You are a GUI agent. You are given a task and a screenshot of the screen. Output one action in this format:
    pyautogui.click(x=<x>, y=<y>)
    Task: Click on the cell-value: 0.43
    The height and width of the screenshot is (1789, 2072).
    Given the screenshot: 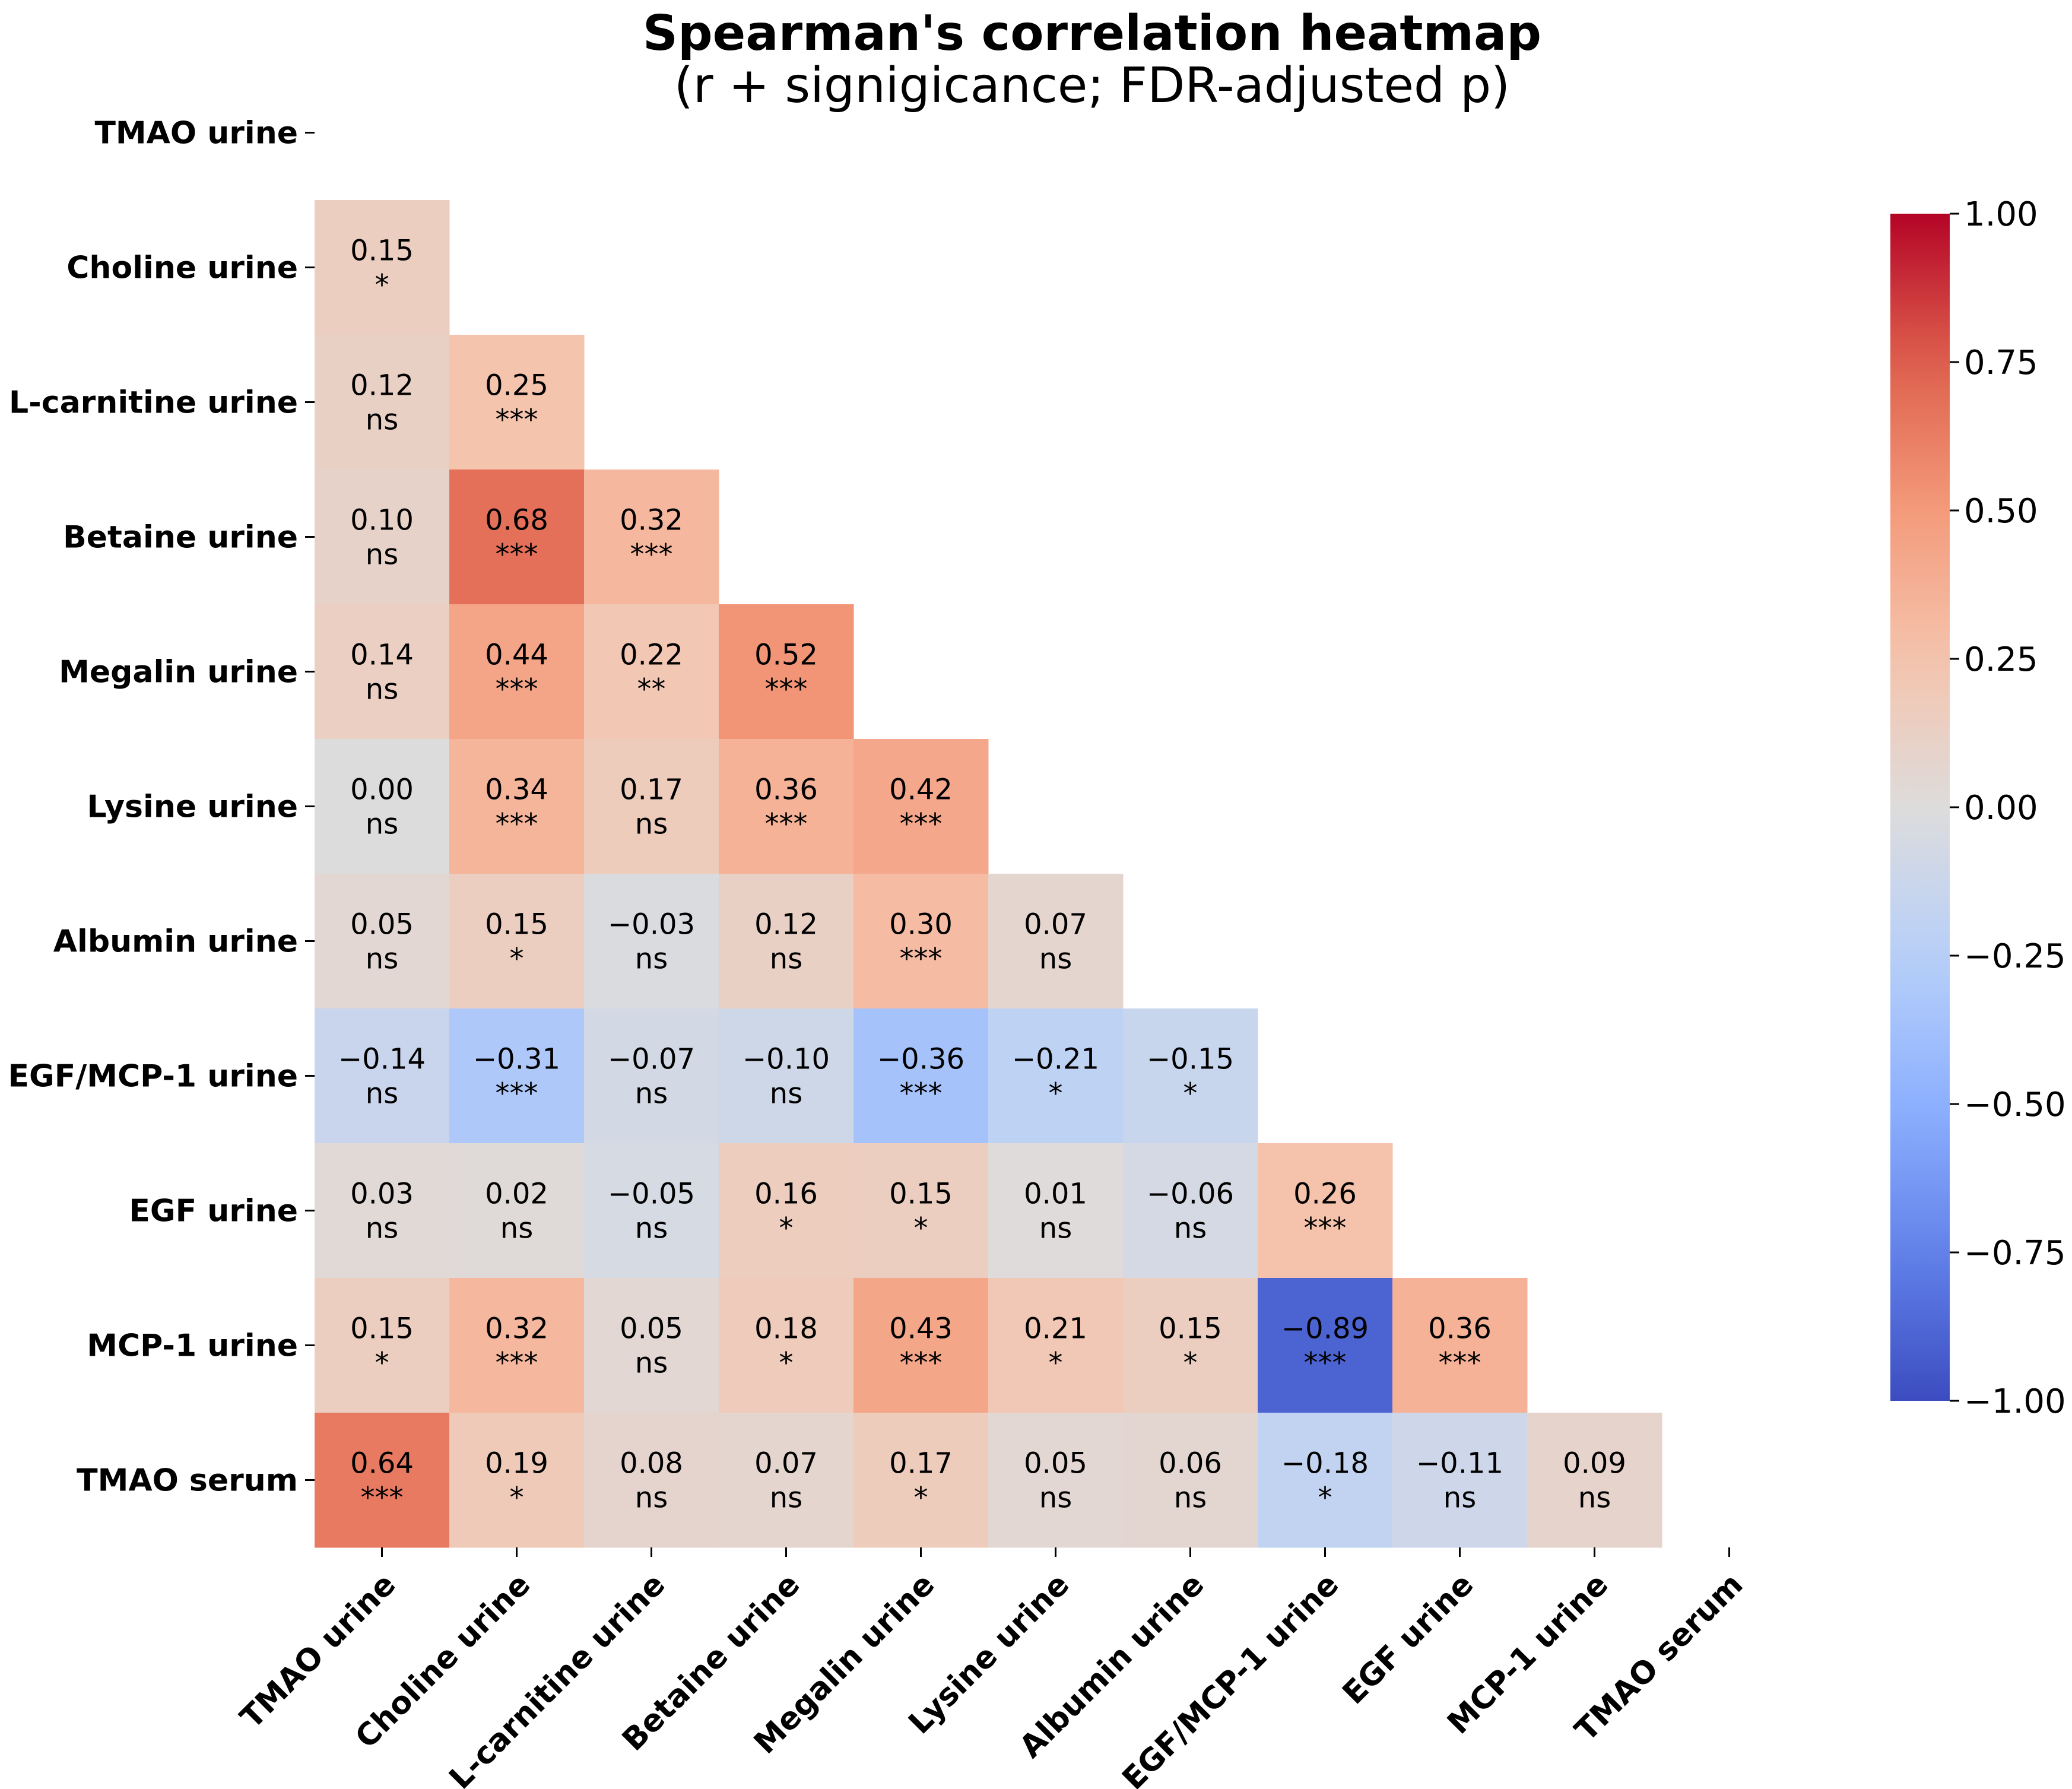 What is the action you would take?
    pyautogui.click(x=921, y=1329)
    